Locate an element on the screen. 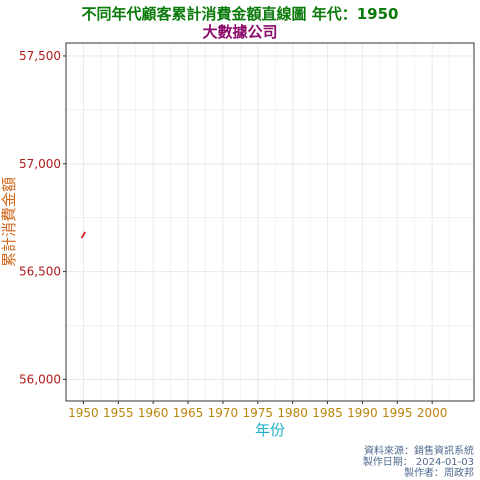  x-axis-label: 年份 is located at coordinates (270, 430).